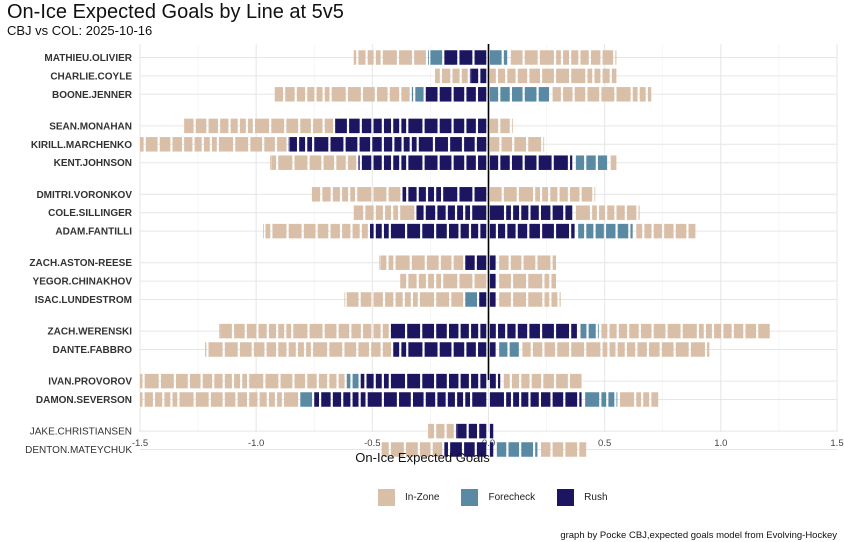 The image size is (845, 542). I want to click on y-axis-label: DENTON.MATEYCHUK, so click(78, 450).